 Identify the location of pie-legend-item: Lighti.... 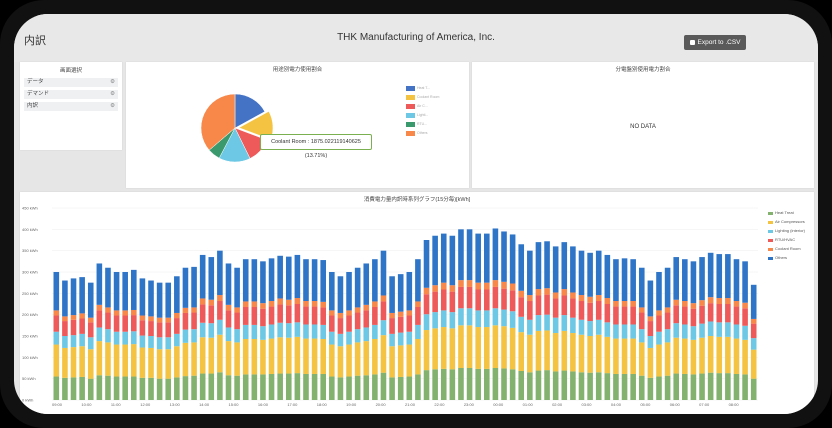
(426, 116).